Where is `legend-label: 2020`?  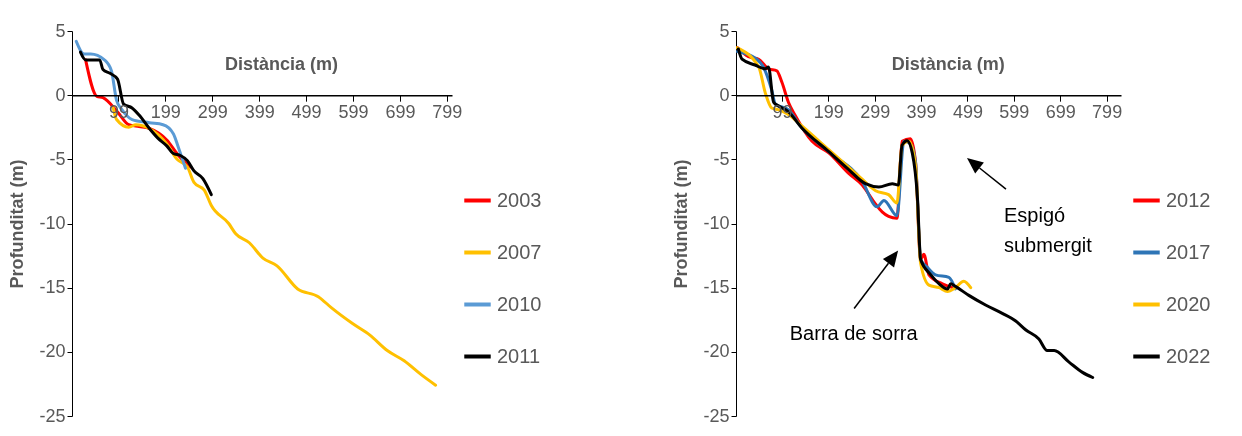 legend-label: 2020 is located at coordinates (1188, 303).